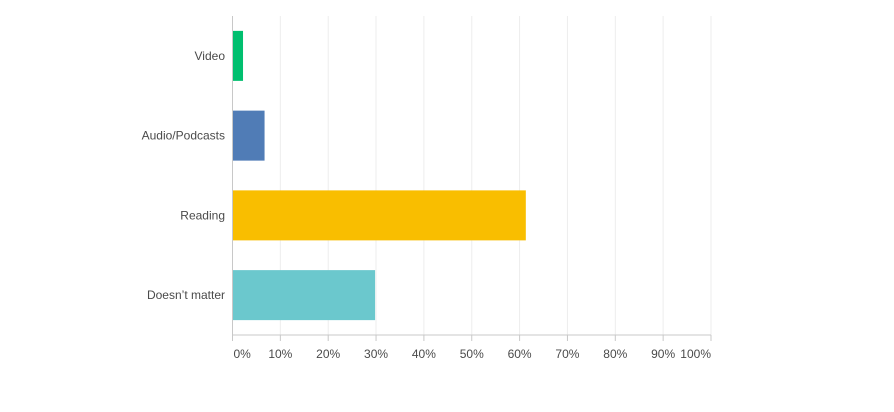  Describe the element at coordinates (663, 354) in the screenshot. I see `x-tick-label: 90%` at that location.